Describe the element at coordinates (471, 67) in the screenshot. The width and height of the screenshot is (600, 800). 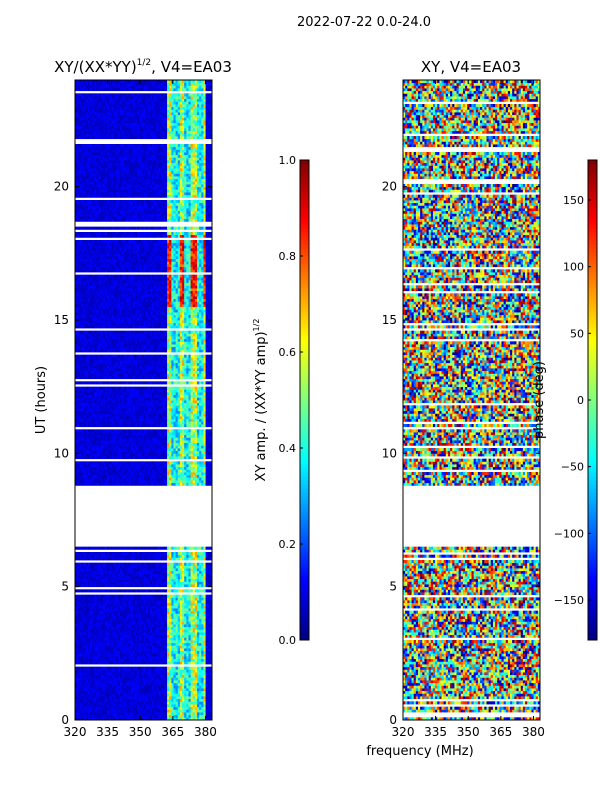
I see `panel2-title: XY, V4=EA03` at that location.